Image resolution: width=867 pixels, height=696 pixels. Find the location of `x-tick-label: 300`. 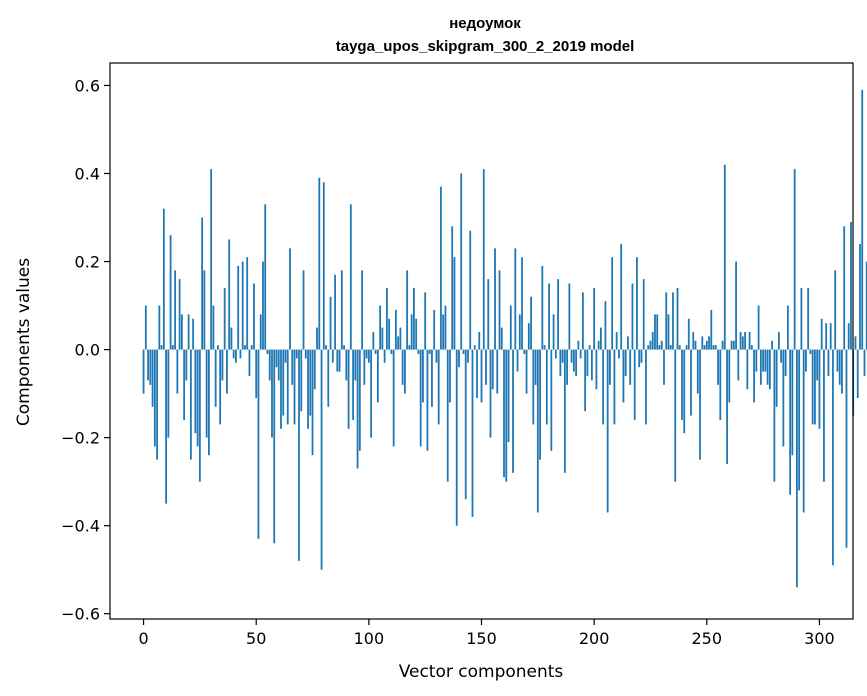

x-tick-label: 300 is located at coordinates (819, 638).